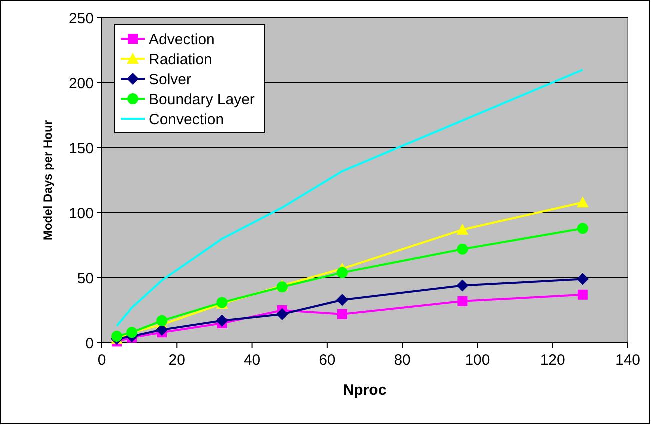 The image size is (651, 425). I want to click on x-tick-label: 100, so click(477, 360).